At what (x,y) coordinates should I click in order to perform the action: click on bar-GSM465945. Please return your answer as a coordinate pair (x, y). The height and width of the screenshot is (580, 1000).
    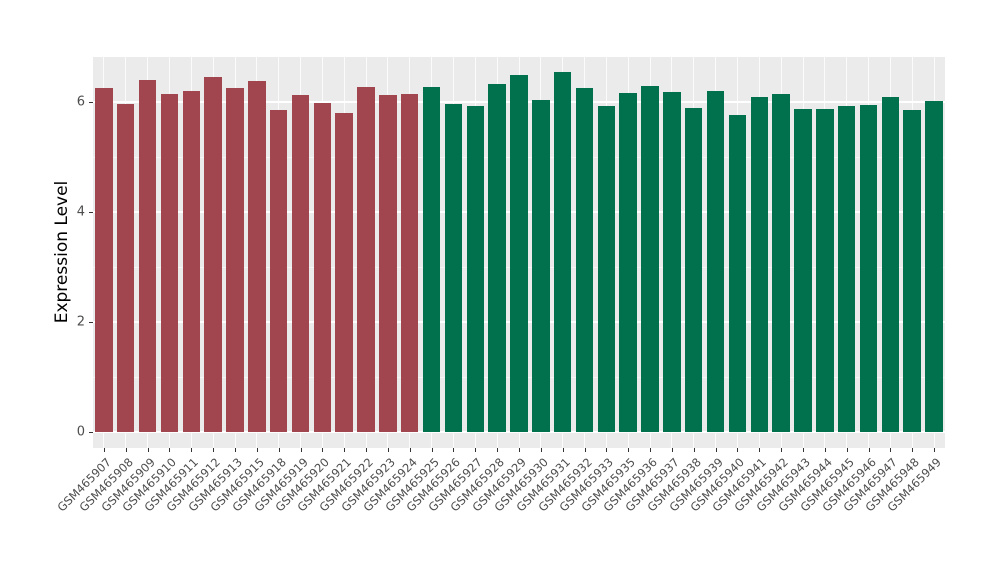
    Looking at the image, I should click on (846, 269).